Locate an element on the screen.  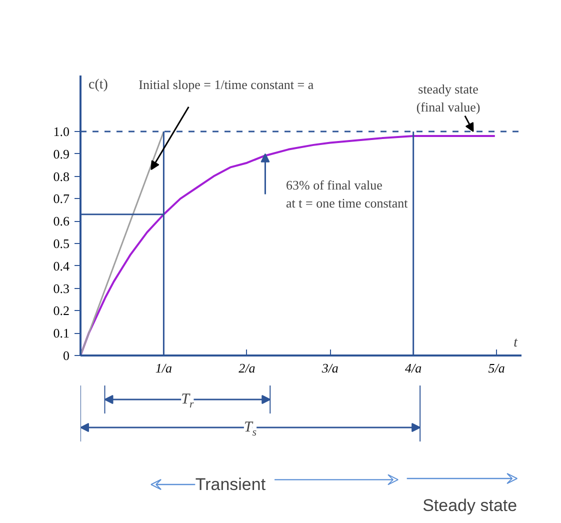
x-tick-label: 4/a is located at coordinates (413, 368).